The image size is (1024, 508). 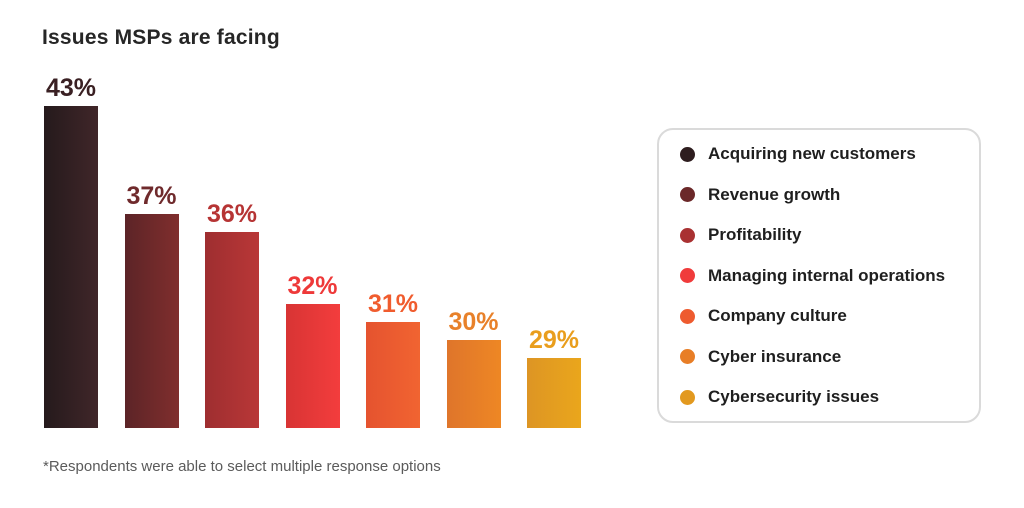 What do you see at coordinates (554, 339) in the screenshot?
I see `bar-value-label: 29%` at bounding box center [554, 339].